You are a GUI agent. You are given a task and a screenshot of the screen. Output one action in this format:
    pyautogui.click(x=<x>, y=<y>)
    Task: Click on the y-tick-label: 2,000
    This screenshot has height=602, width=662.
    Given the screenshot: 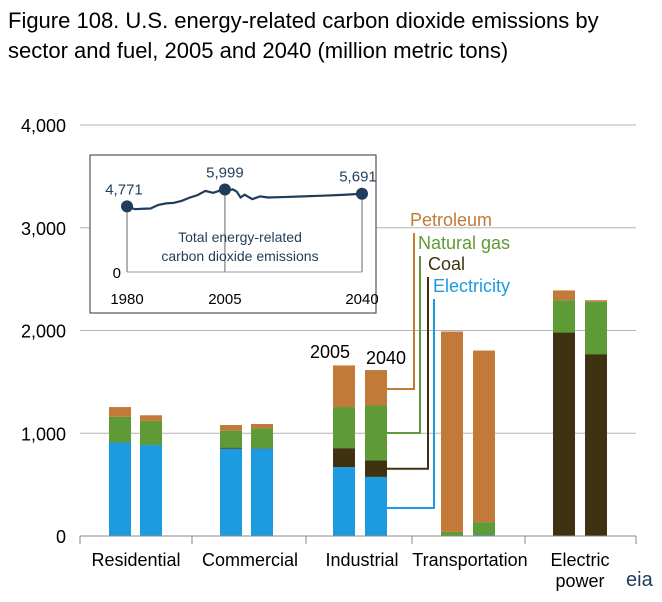 What is the action you would take?
    pyautogui.click(x=43, y=332)
    